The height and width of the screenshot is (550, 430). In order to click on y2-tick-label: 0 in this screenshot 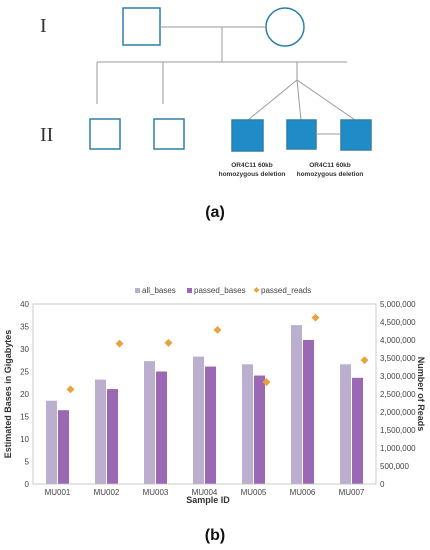, I will do `click(382, 484)`.